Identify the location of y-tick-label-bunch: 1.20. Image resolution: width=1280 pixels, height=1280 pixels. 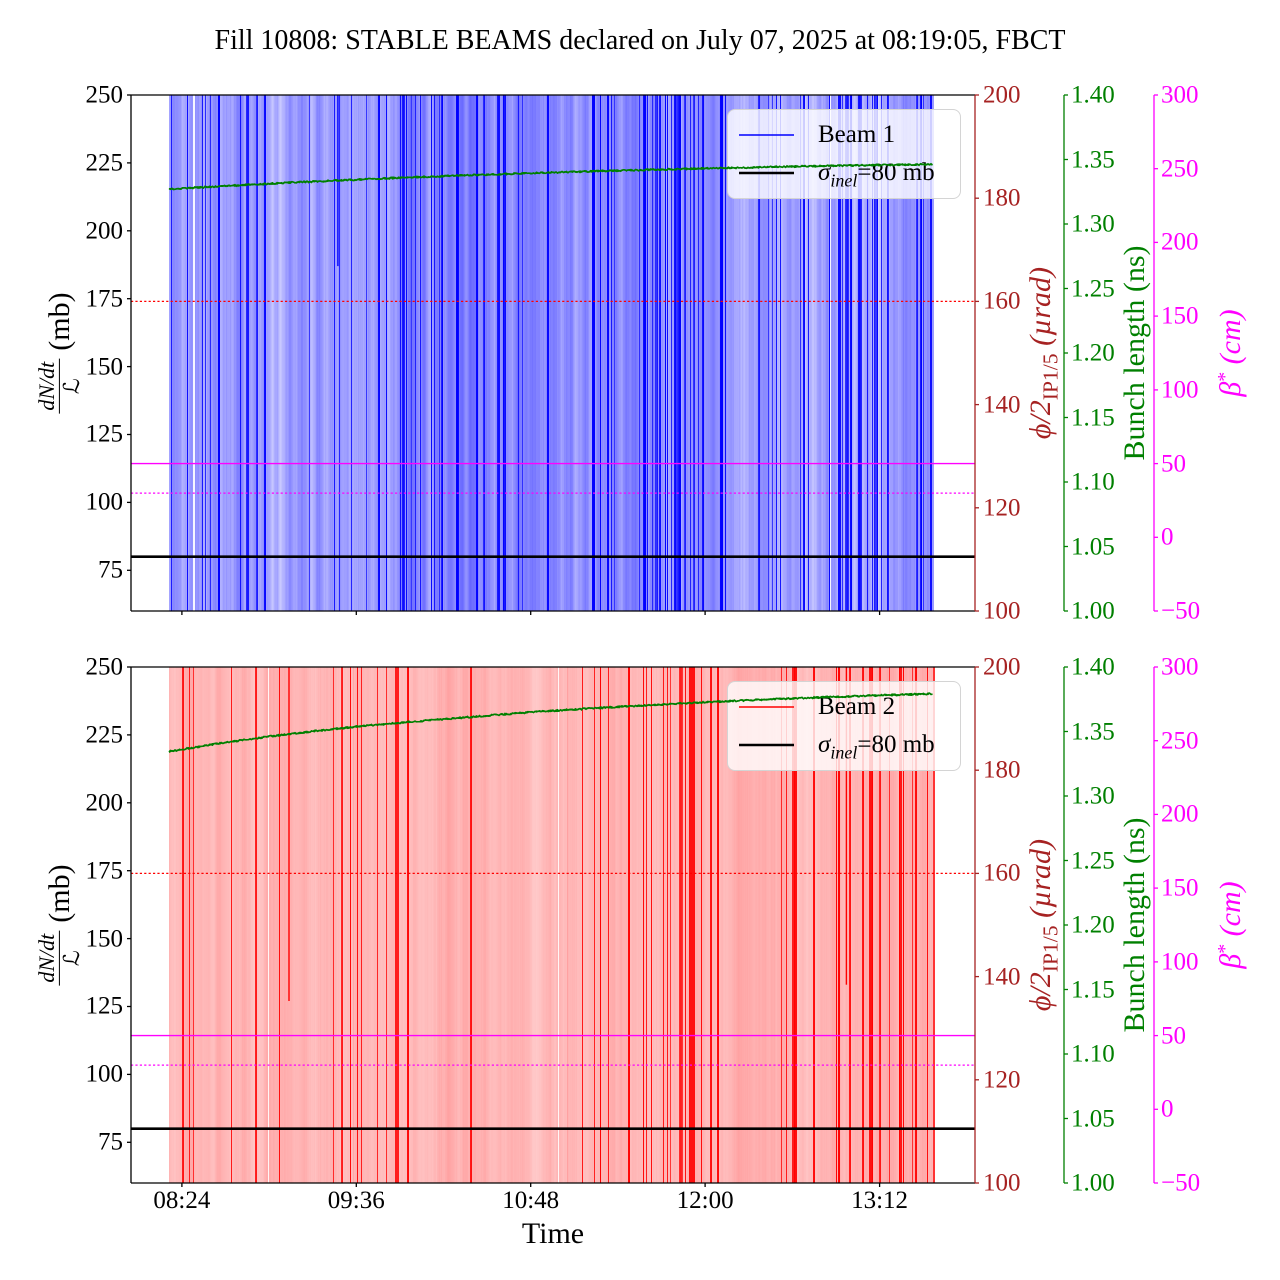
(1093, 353).